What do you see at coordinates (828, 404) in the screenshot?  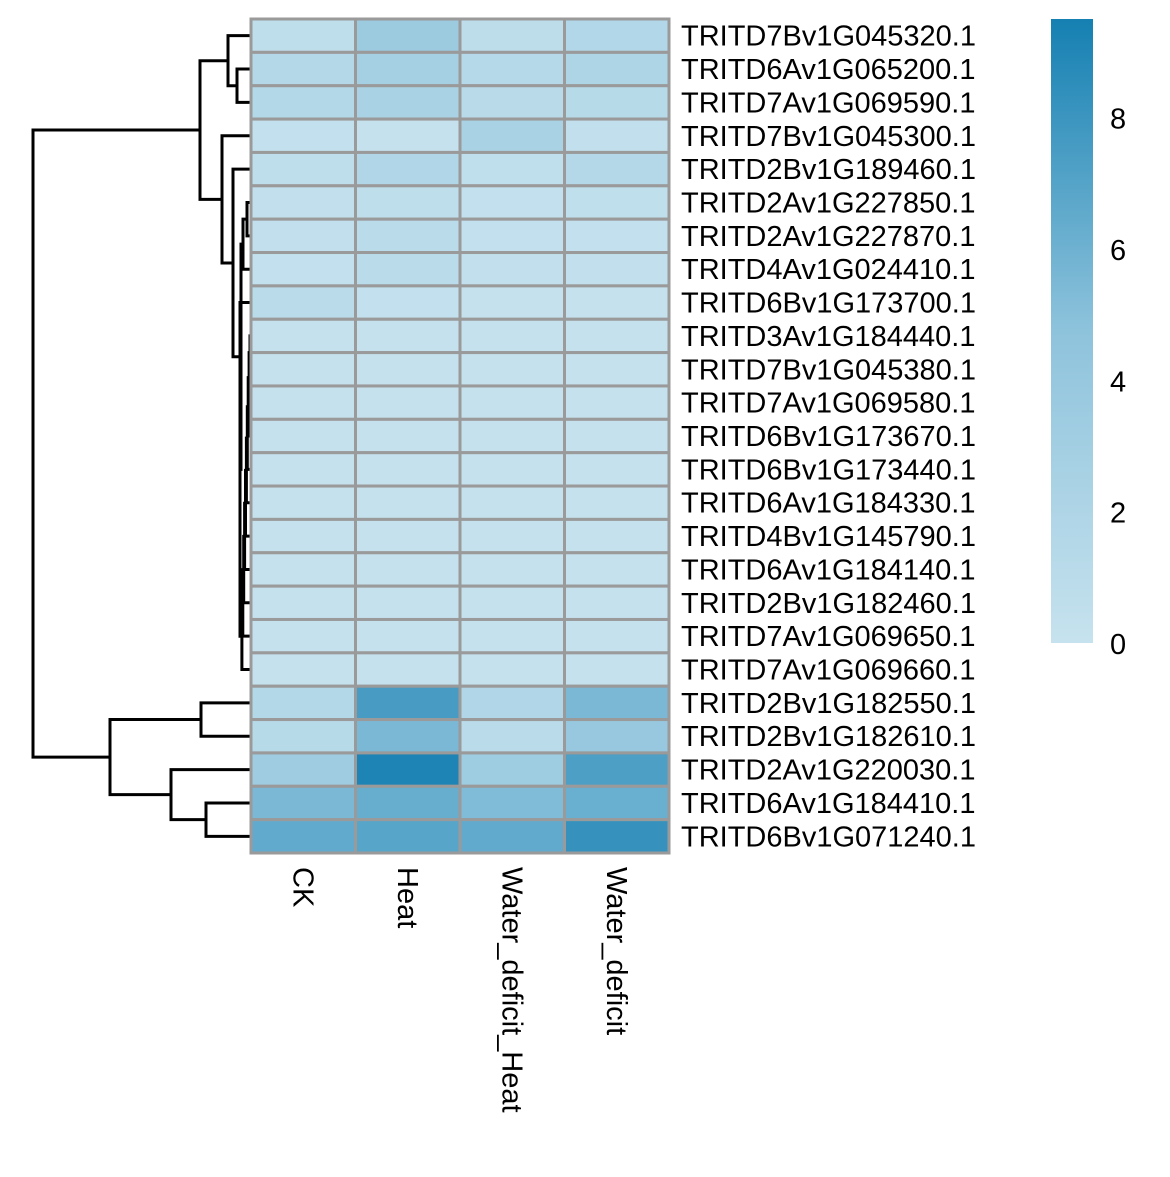 I see `row-label: TRITD7Av1G069580.1` at bounding box center [828, 404].